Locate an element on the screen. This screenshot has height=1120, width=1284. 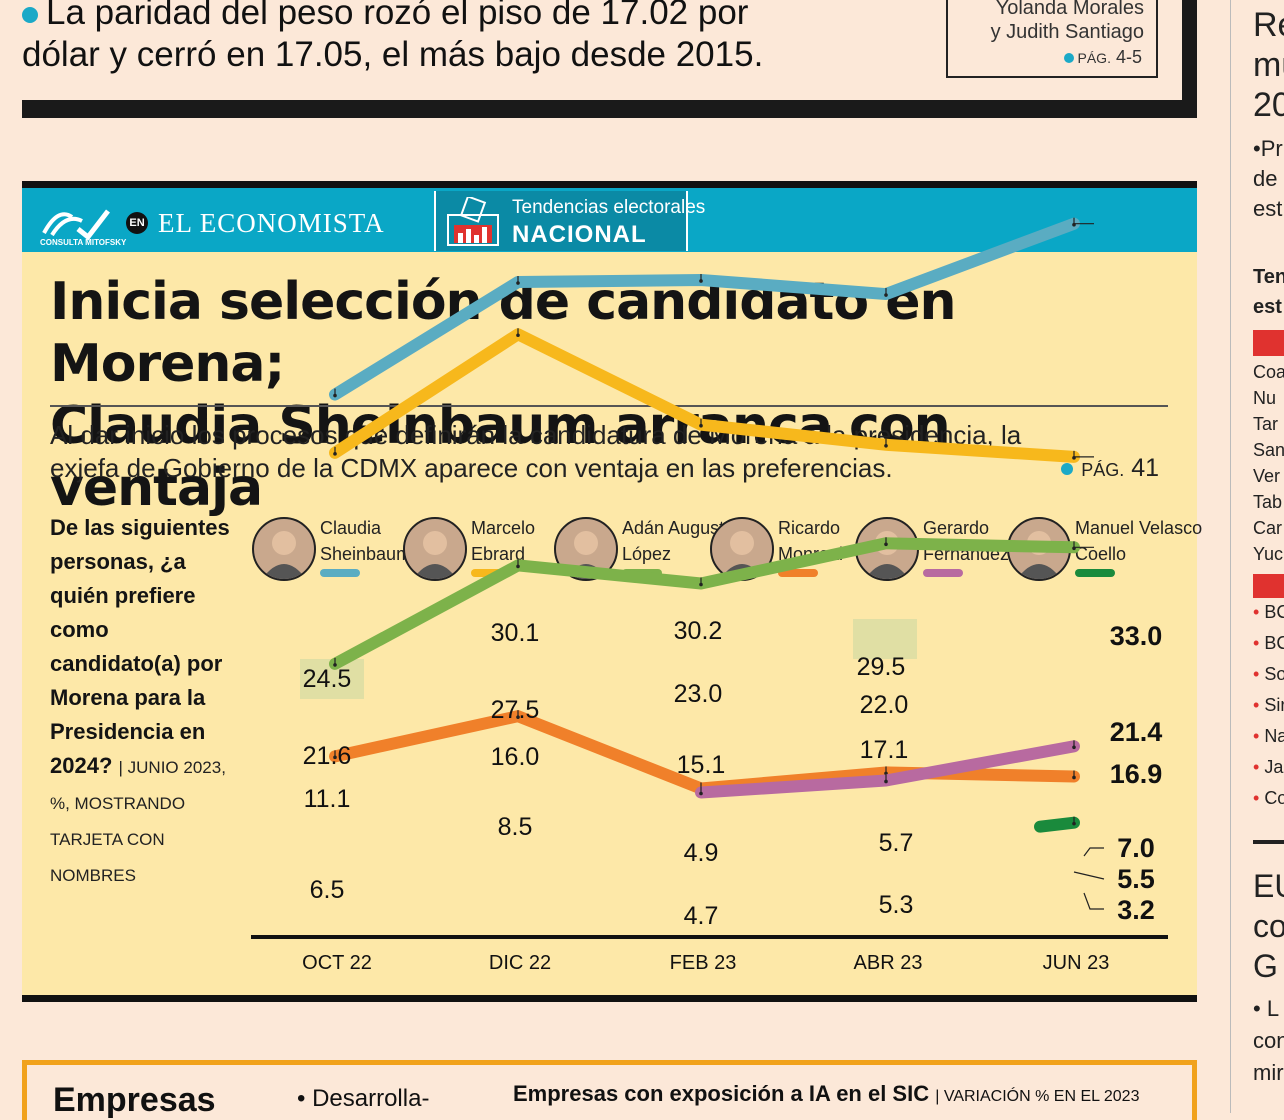
data-label: 11.1 is located at coordinates (327, 799).